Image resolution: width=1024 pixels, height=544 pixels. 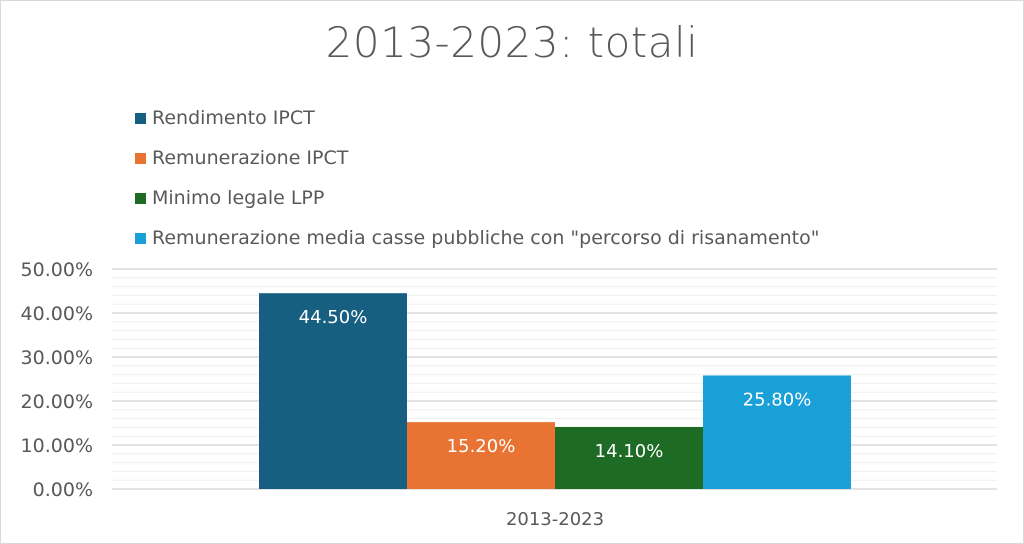 What do you see at coordinates (512, 42) in the screenshot?
I see `chart-title: 2013-2023: totali` at bounding box center [512, 42].